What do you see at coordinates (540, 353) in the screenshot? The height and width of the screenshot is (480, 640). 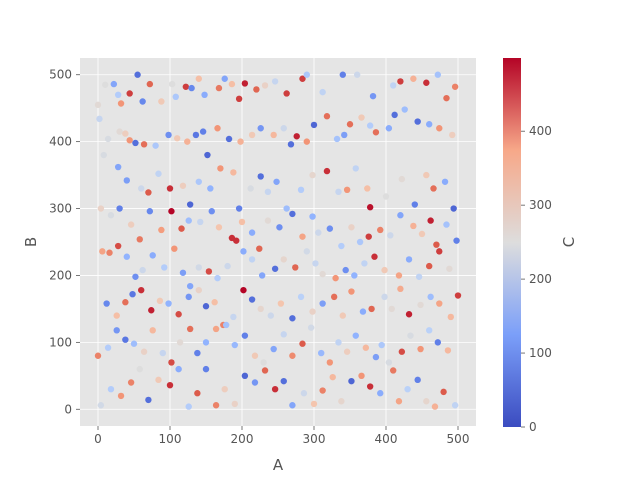 I see `colorbar-tick-label: 100` at bounding box center [540, 353].